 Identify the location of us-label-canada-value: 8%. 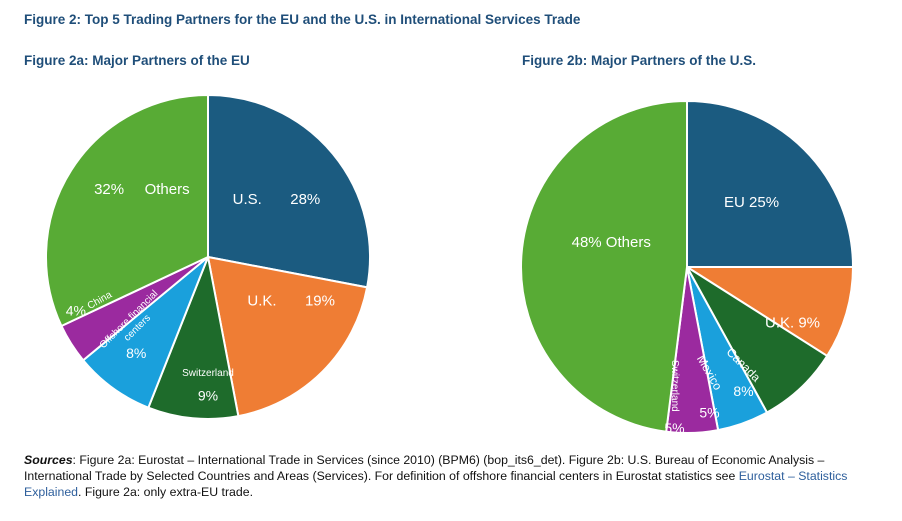
(743, 391).